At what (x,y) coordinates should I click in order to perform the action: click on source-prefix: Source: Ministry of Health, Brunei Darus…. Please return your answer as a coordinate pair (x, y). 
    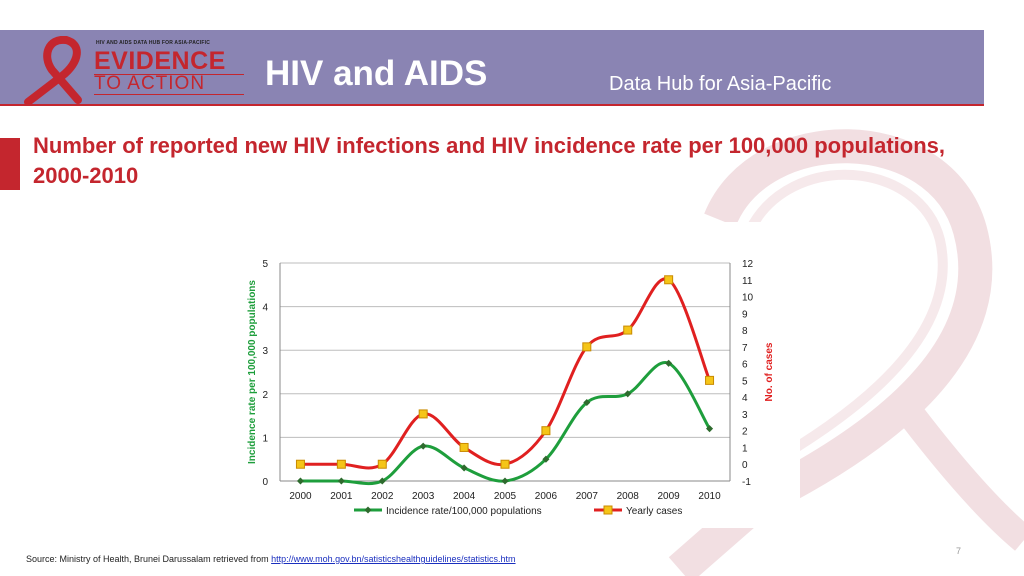
    Looking at the image, I should click on (149, 559).